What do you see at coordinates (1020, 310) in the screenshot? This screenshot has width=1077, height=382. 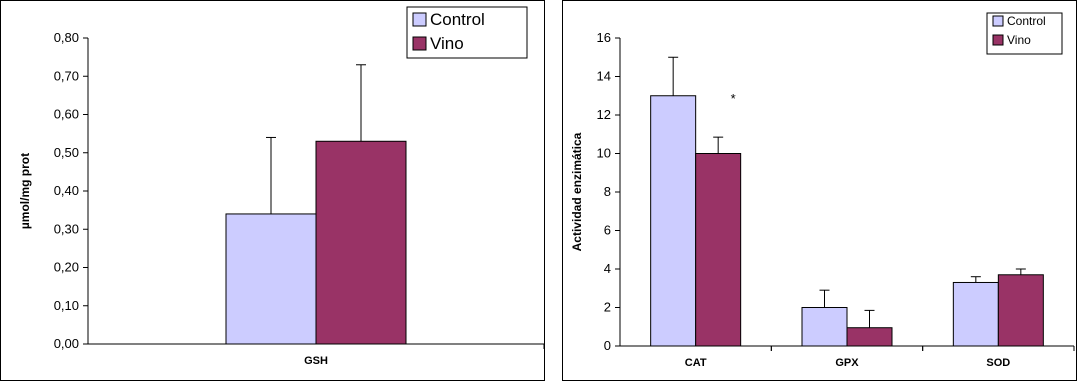 I see `bar-sod-vino` at bounding box center [1020, 310].